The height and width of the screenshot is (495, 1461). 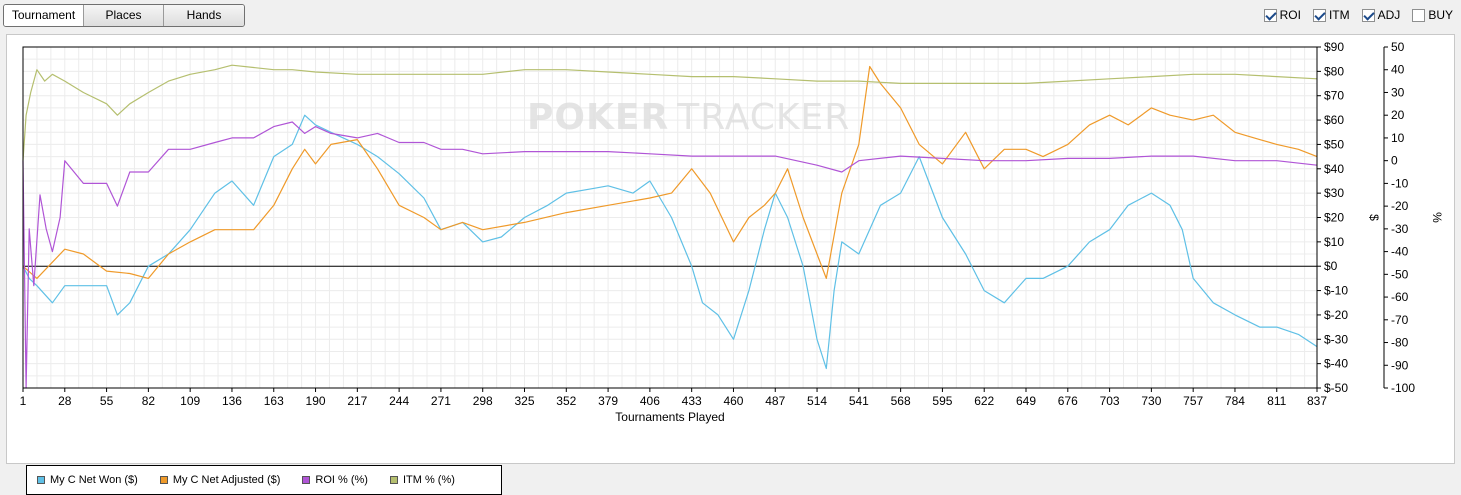 What do you see at coordinates (232, 401) in the screenshot?
I see `x-tick-label: 136` at bounding box center [232, 401].